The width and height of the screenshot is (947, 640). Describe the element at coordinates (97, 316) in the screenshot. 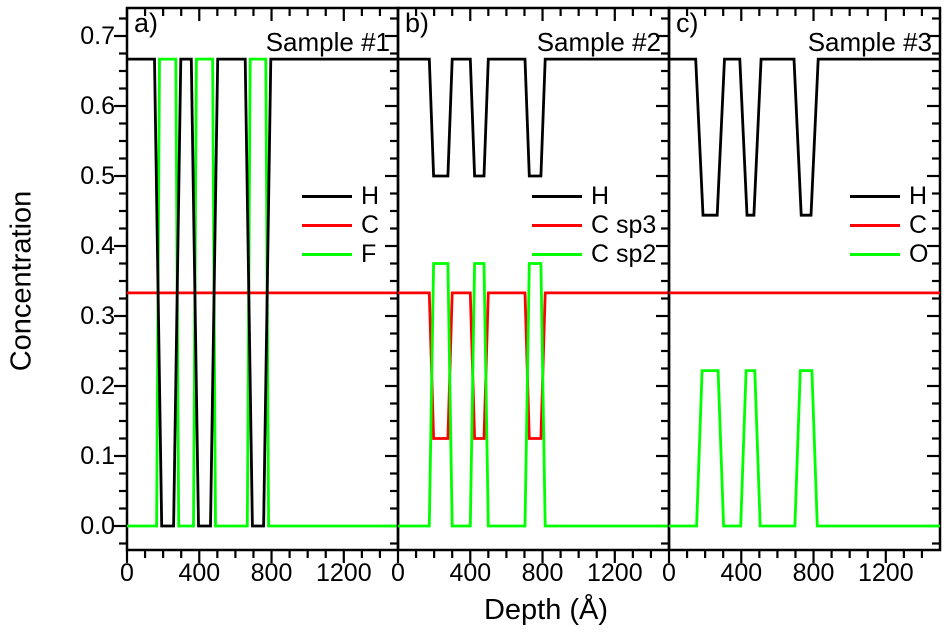

I see `y-tick-label: 0.3` at that location.